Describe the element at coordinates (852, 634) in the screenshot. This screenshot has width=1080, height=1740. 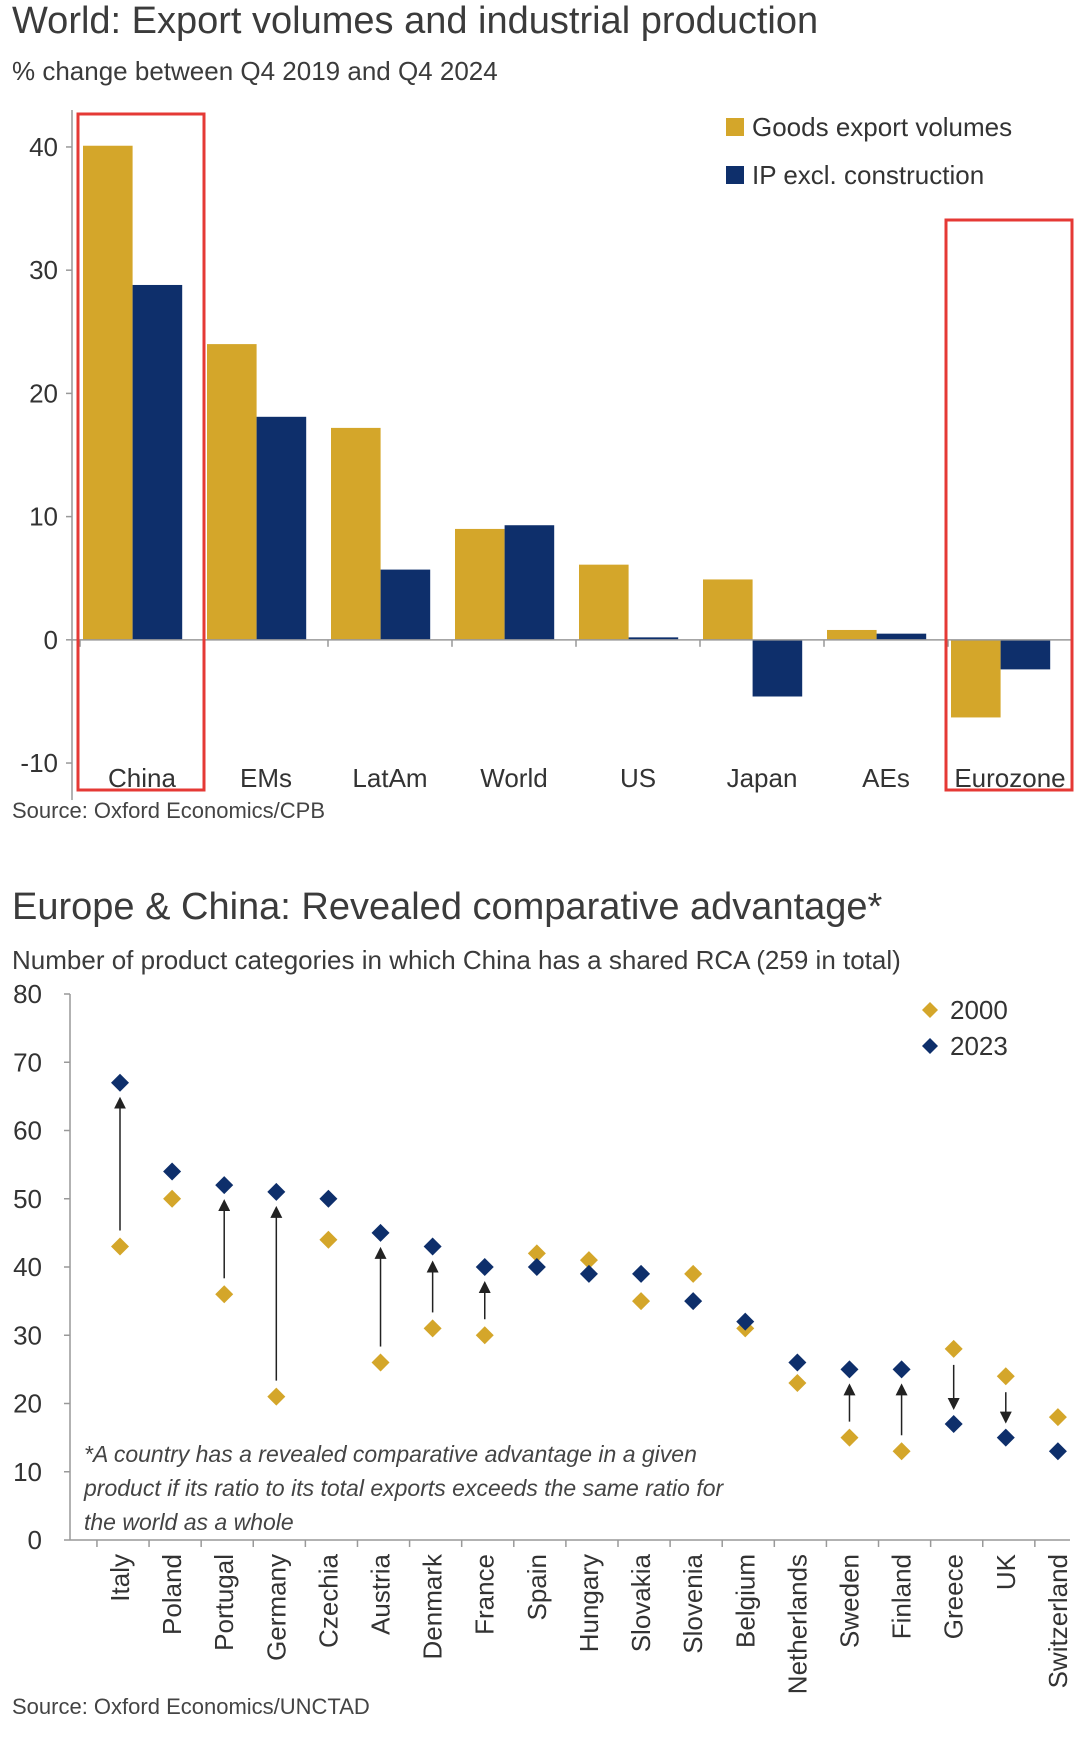
I see `bar-aes-goods-export-volumes` at that location.